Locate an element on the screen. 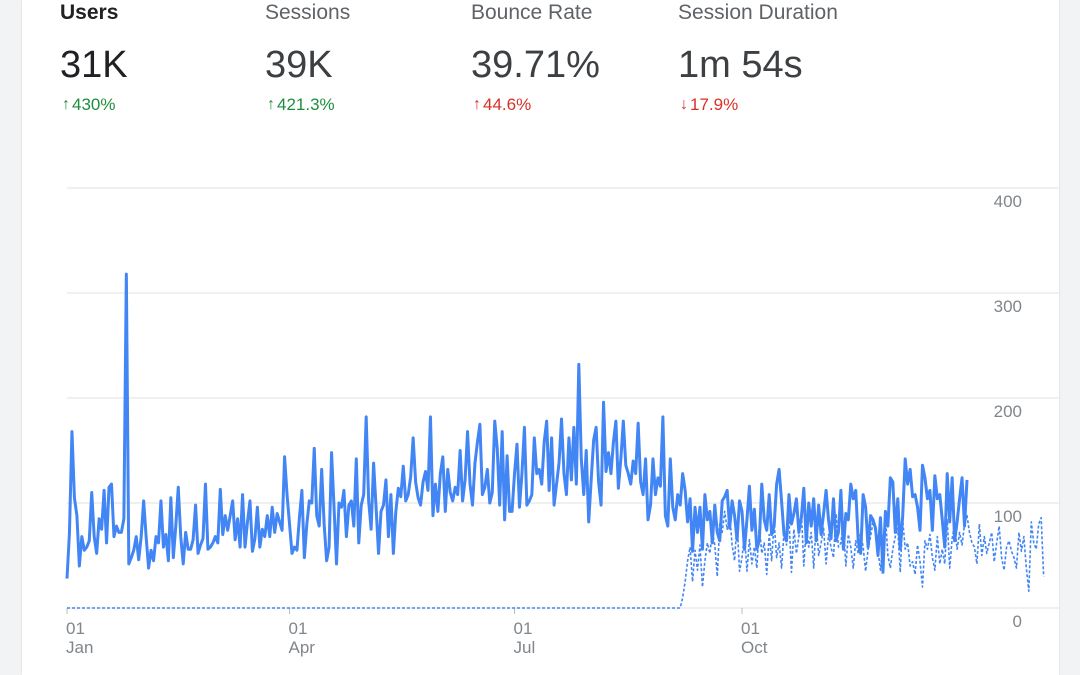  y-tick-label: 100 is located at coordinates (1008, 516).